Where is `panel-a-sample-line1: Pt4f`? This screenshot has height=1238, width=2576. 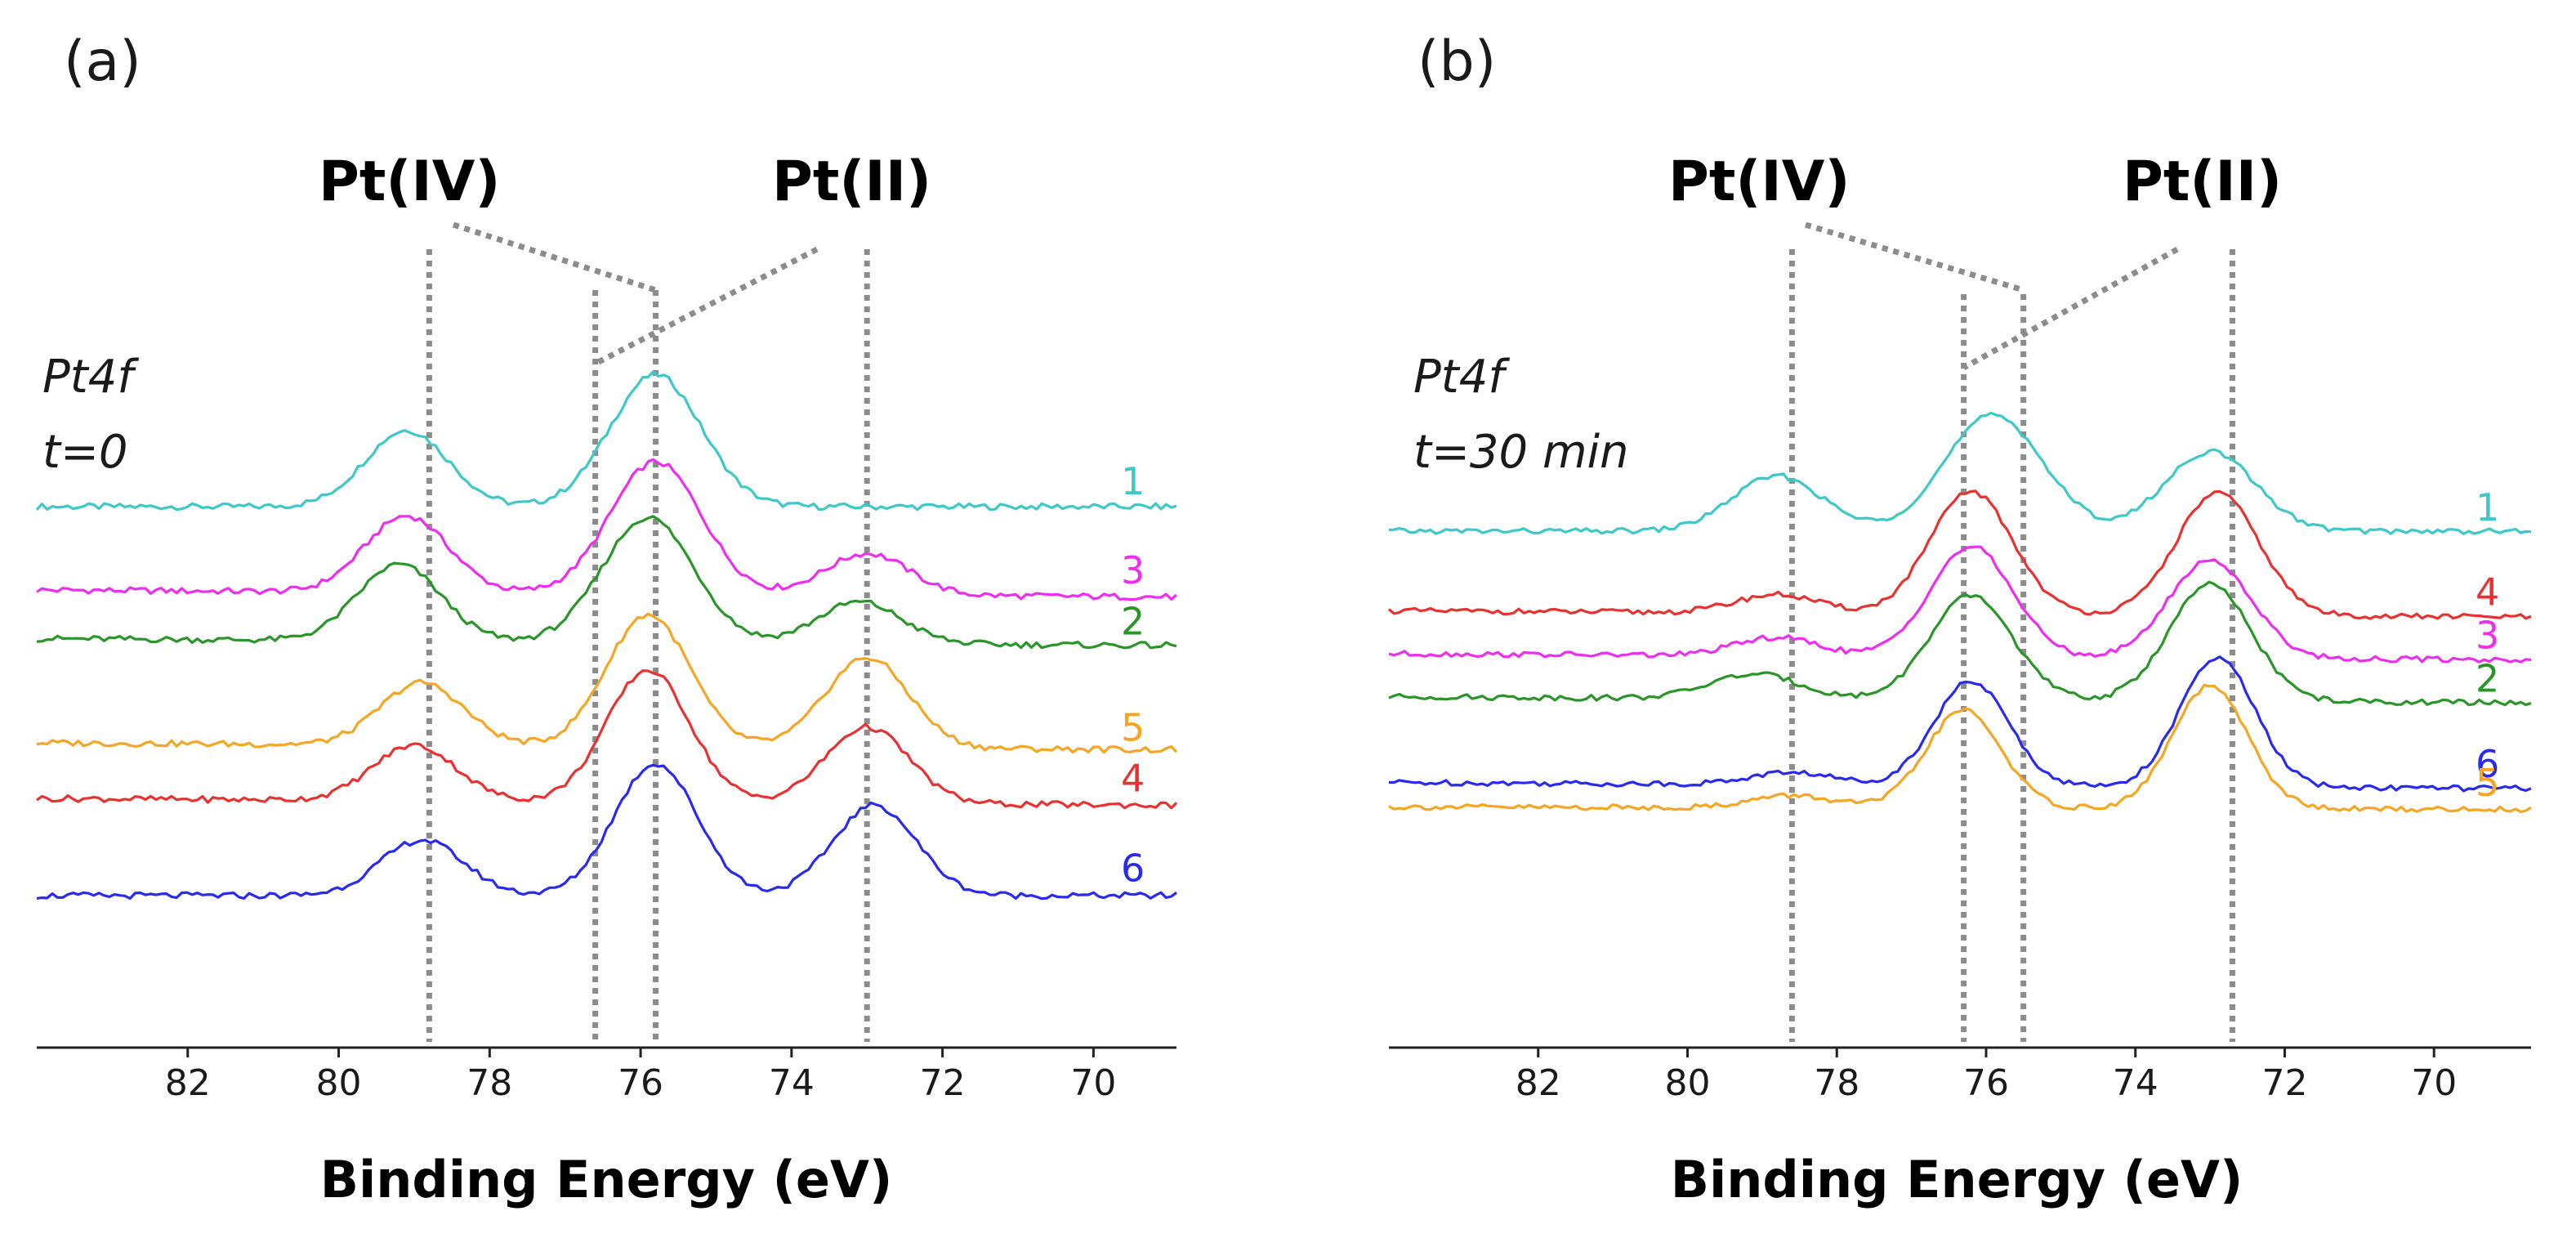 panel-a-sample-line1: Pt4f is located at coordinates (91, 377).